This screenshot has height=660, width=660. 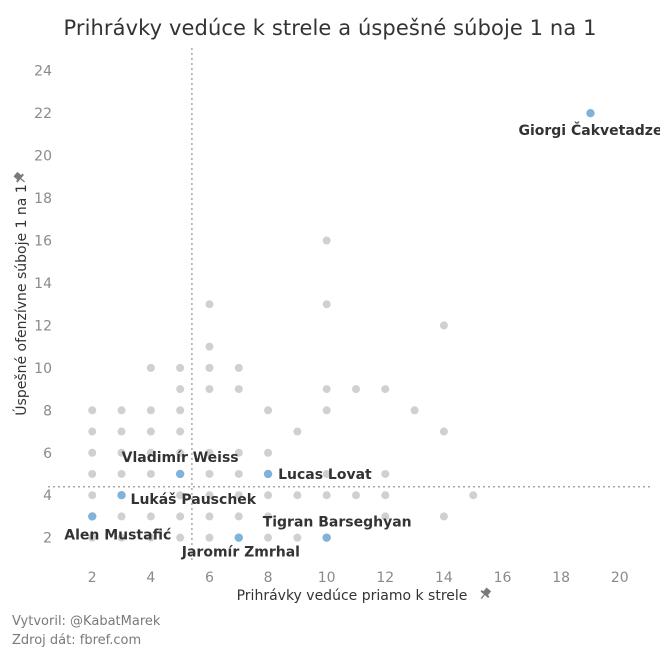 I want to click on point-label: Vladimír Weiss, so click(x=180, y=458).